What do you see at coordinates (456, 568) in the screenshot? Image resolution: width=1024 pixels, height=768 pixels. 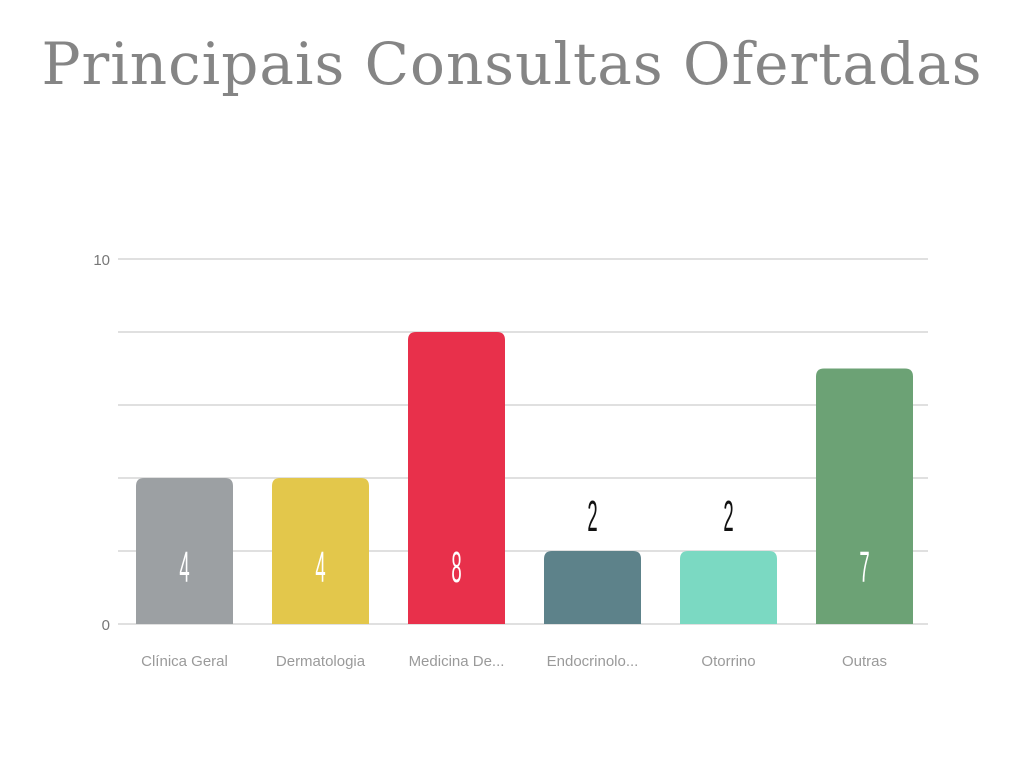 I see `data-label: 8` at bounding box center [456, 568].